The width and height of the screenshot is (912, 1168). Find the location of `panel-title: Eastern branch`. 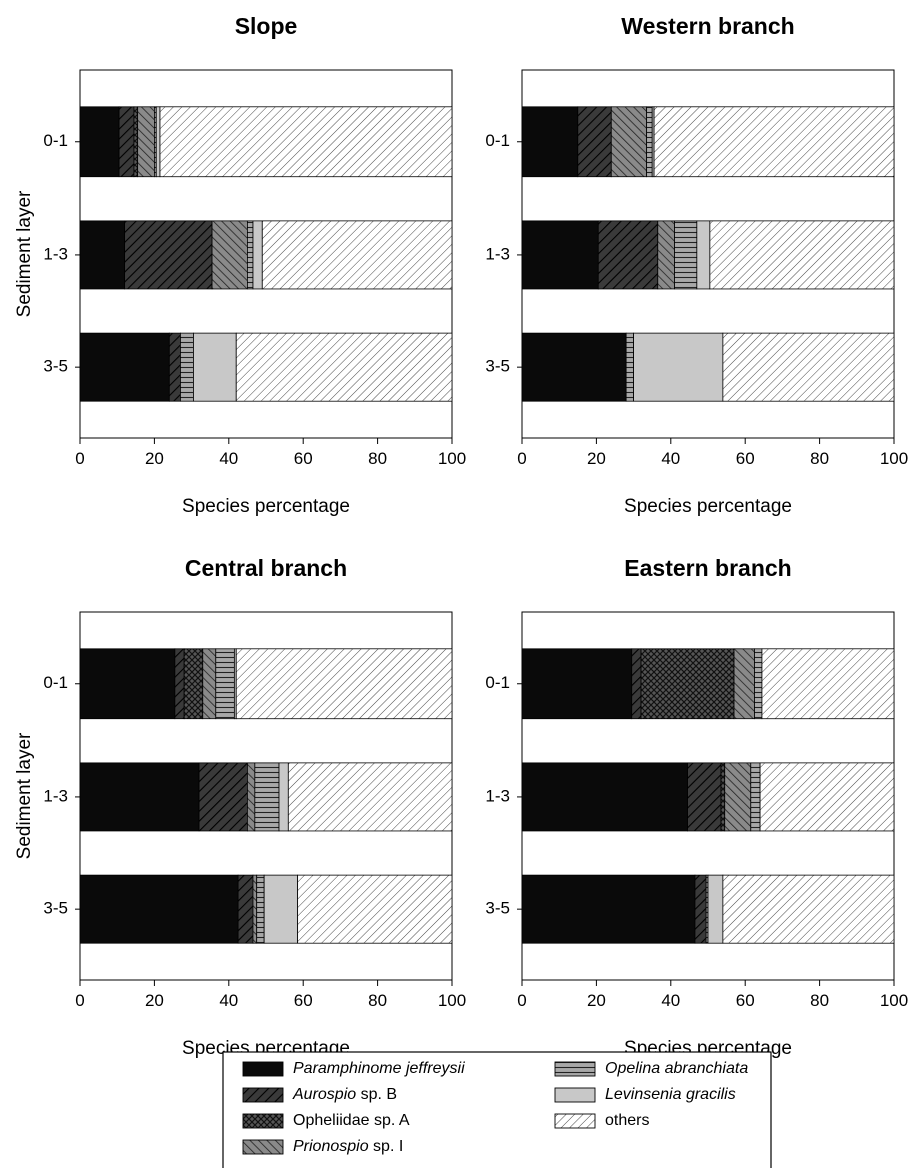

panel-title: Eastern branch is located at coordinates (707, 568).